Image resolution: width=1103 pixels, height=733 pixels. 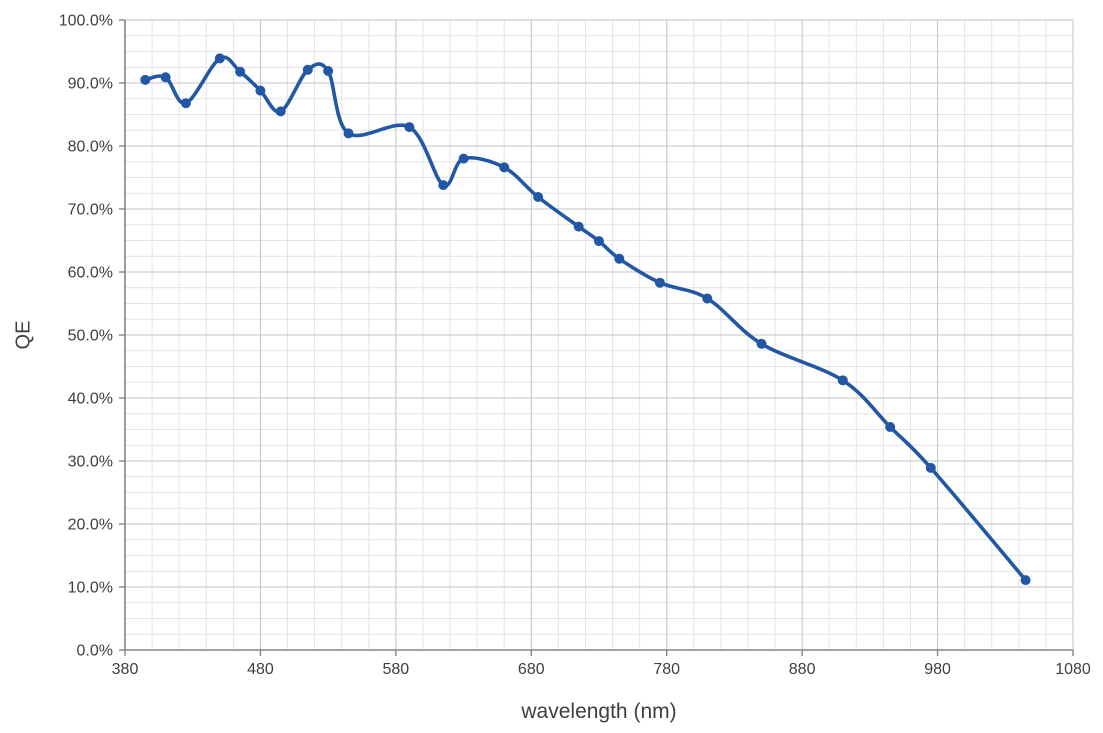 I want to click on x-axis-title: wavelength (nm), so click(x=599, y=711).